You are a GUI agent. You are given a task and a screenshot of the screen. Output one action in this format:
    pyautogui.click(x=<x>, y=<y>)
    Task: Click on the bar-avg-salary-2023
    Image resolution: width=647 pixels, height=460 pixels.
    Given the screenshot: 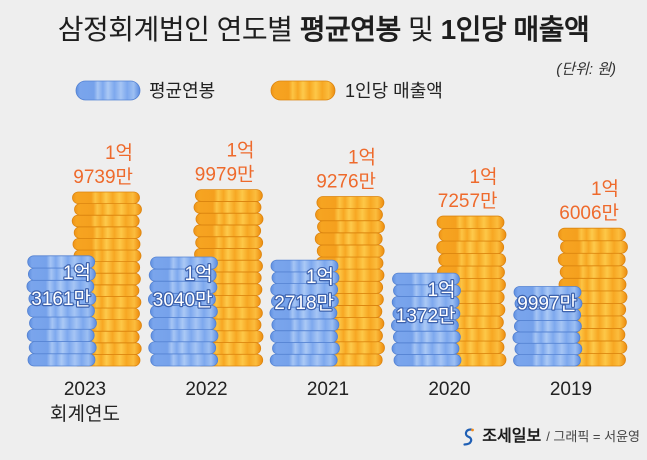 What is the action you would take?
    pyautogui.click(x=61, y=311)
    